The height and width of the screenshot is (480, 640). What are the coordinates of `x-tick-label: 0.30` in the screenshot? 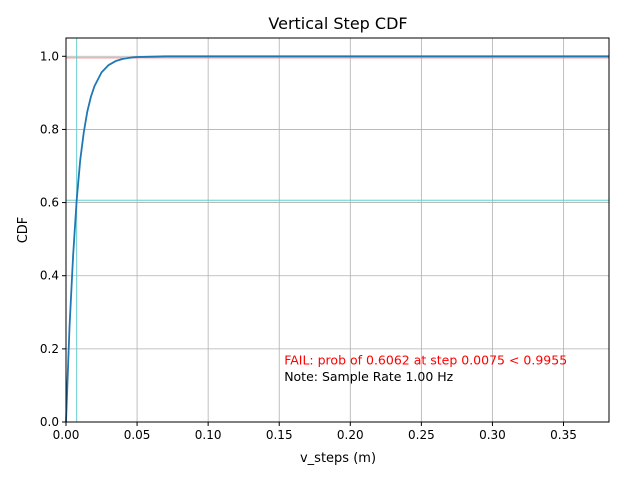 It's located at (492, 435).